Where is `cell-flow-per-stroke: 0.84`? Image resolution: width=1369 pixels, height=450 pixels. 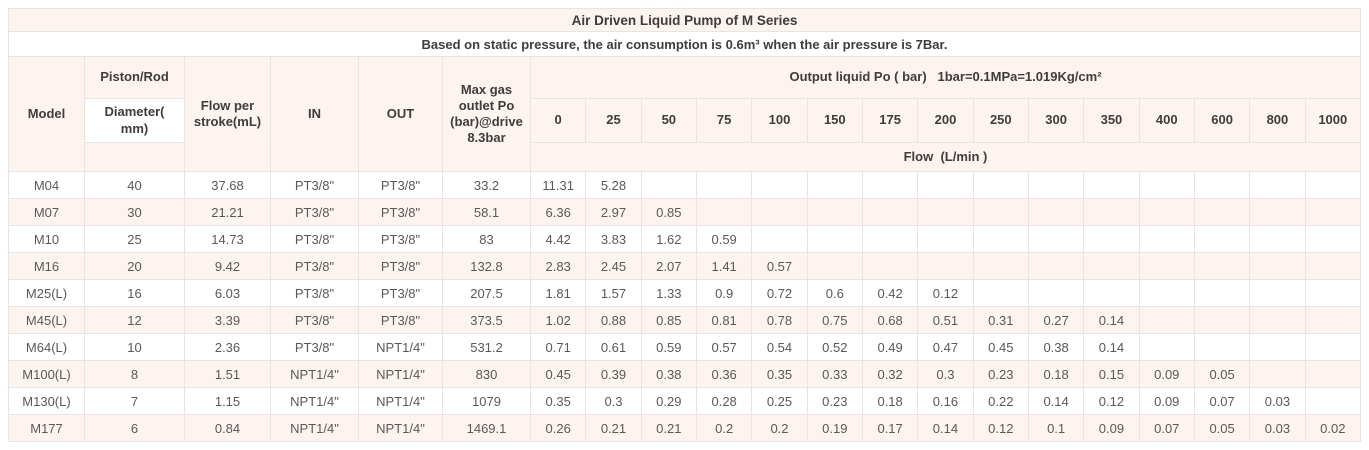
cell-flow-per-stroke: 0.84 is located at coordinates (227, 428).